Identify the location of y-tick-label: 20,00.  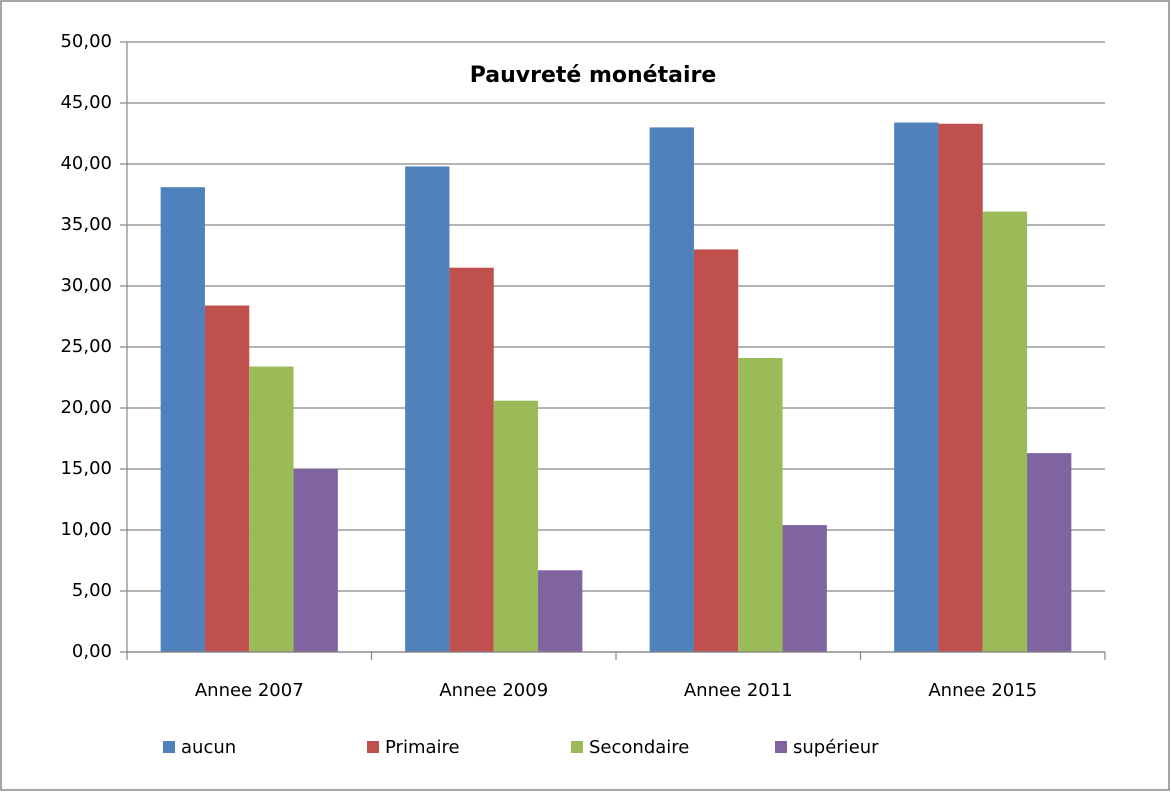
(86, 407).